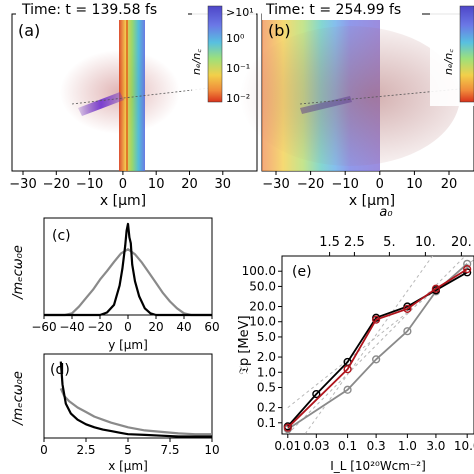  Describe the element at coordinates (386, 212) in the screenshot. I see `panel-e-top-axis-label: a₀` at that location.